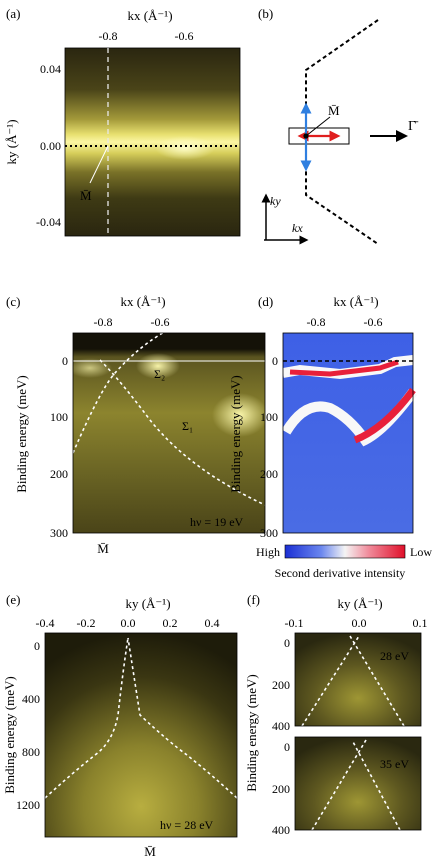 The width and height of the screenshot is (437, 863). Describe the element at coordinates (394, 764) in the screenshot. I see `panel-f-bottom-photon-energy: 35 eV` at that location.